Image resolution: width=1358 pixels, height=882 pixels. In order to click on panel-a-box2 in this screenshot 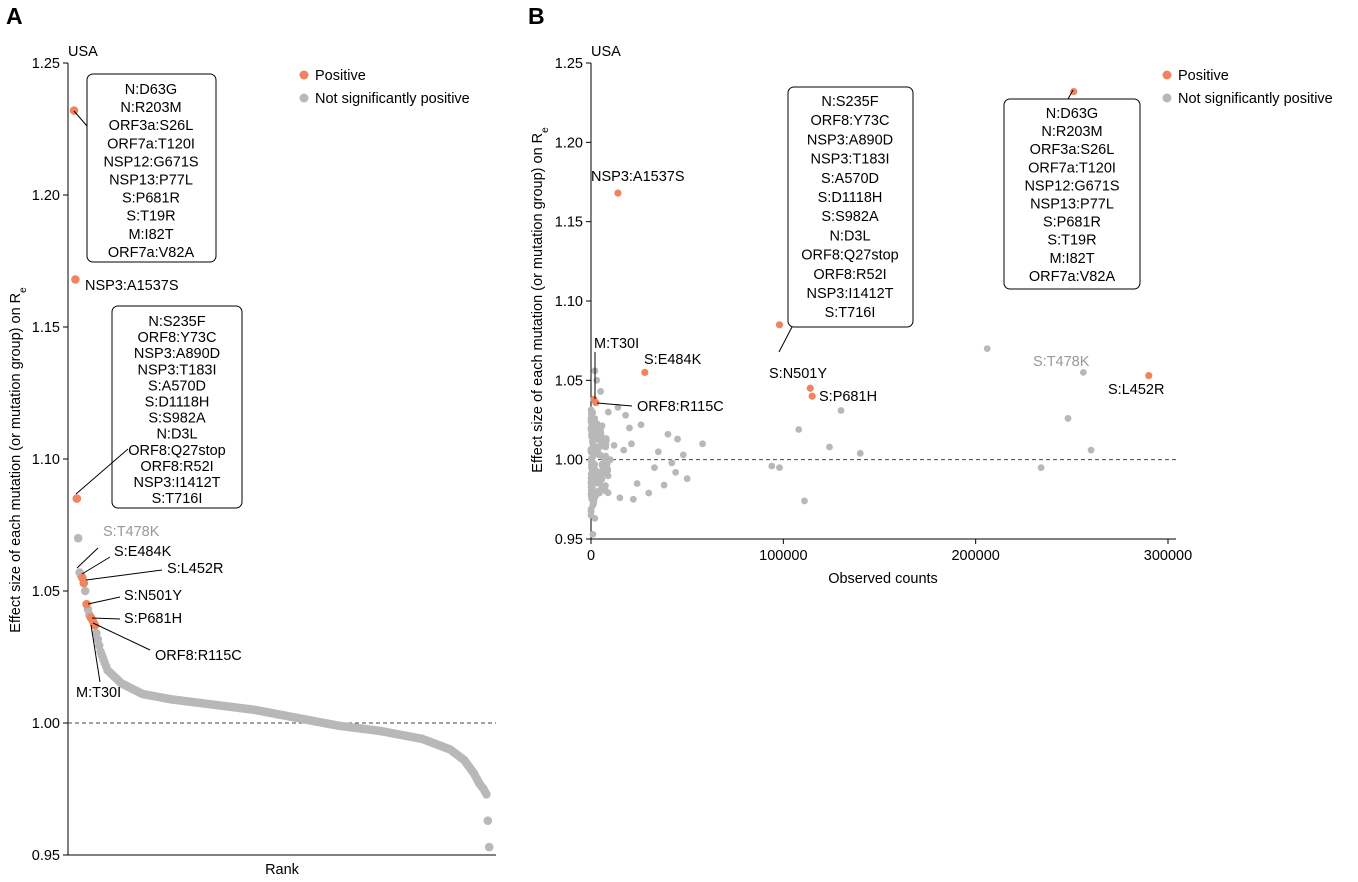, I will do `click(177, 407)`.